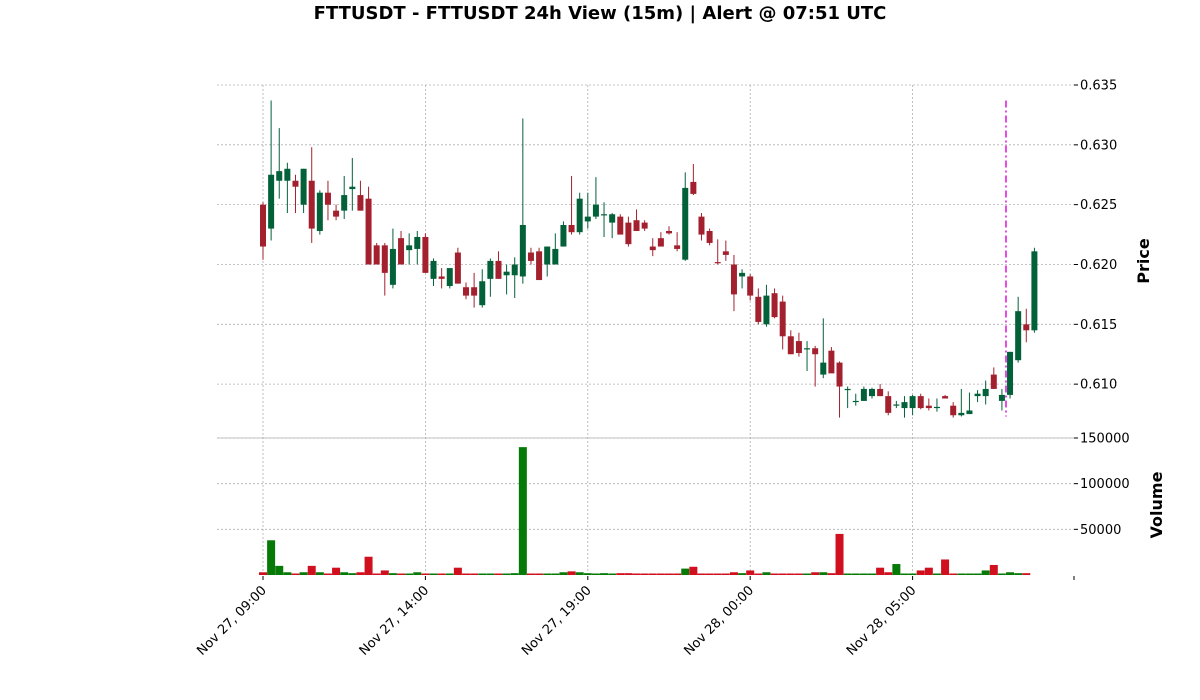 The width and height of the screenshot is (1200, 700). What do you see at coordinates (645, 511) in the screenshot?
I see `volume-bars` at bounding box center [645, 511].